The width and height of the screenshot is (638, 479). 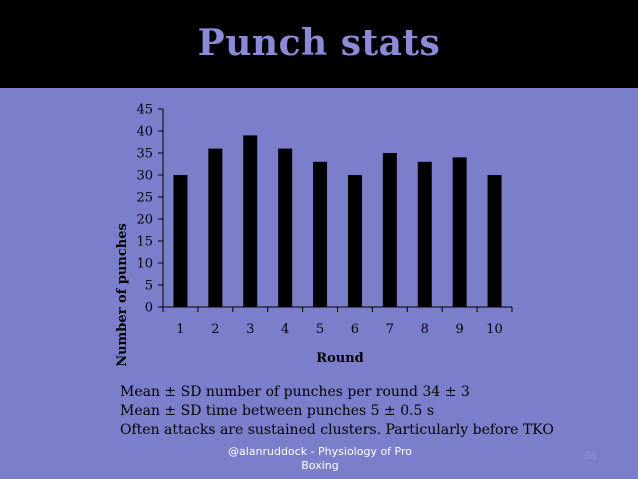 What do you see at coordinates (355, 329) in the screenshot?
I see `x-tick-label: 6` at bounding box center [355, 329].